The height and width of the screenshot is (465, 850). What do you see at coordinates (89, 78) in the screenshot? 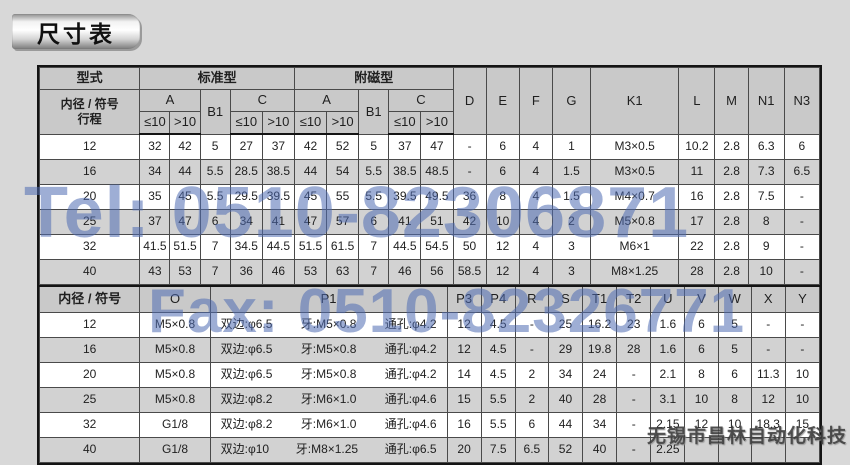
I see `header-type: 型式` at bounding box center [89, 78].